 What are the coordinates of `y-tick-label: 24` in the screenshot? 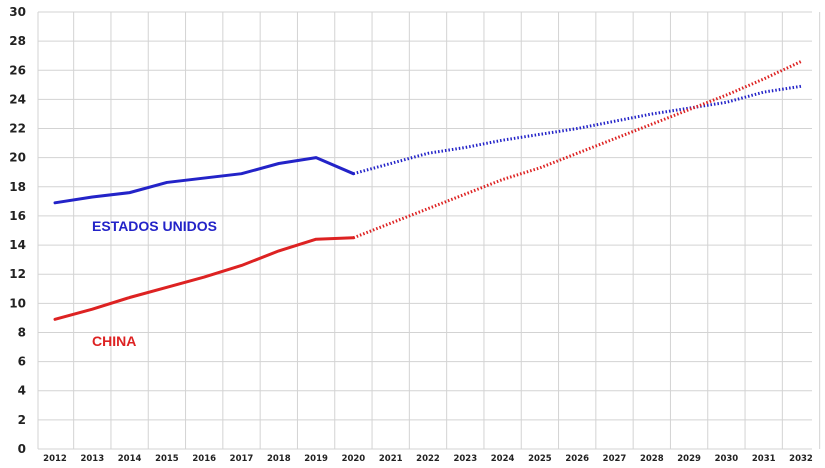 It's located at (17, 99).